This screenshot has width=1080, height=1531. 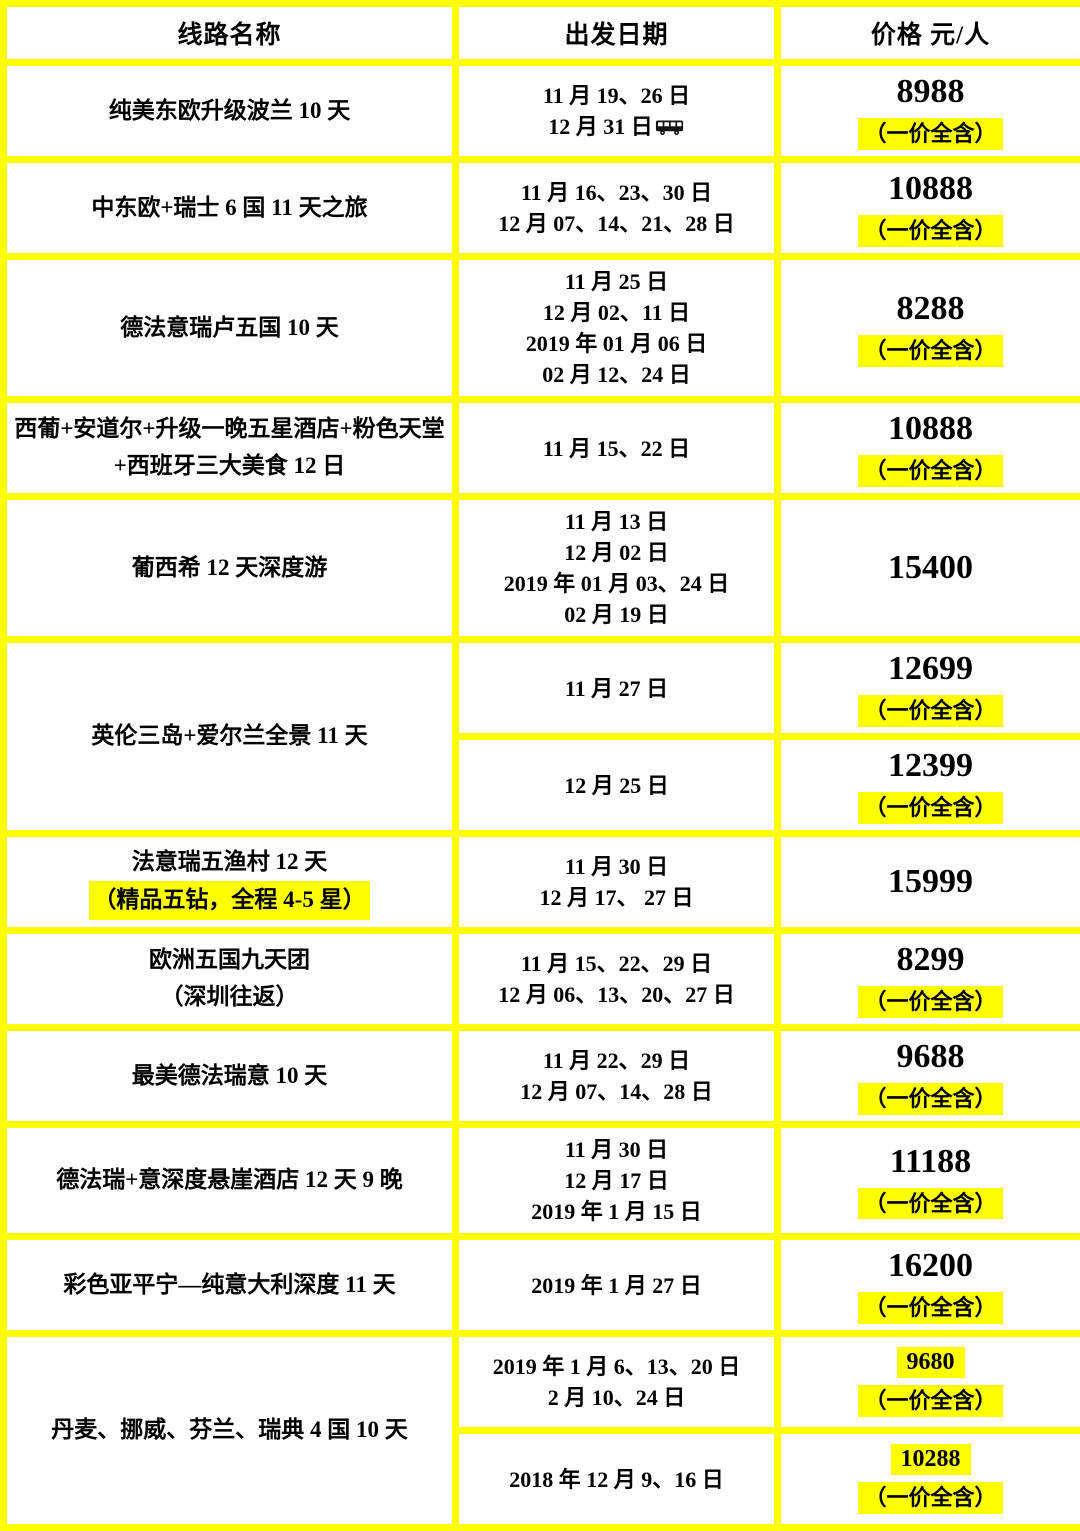 I want to click on departure-date-text: 11 月 22、29 日, so click(x=616, y=1060).